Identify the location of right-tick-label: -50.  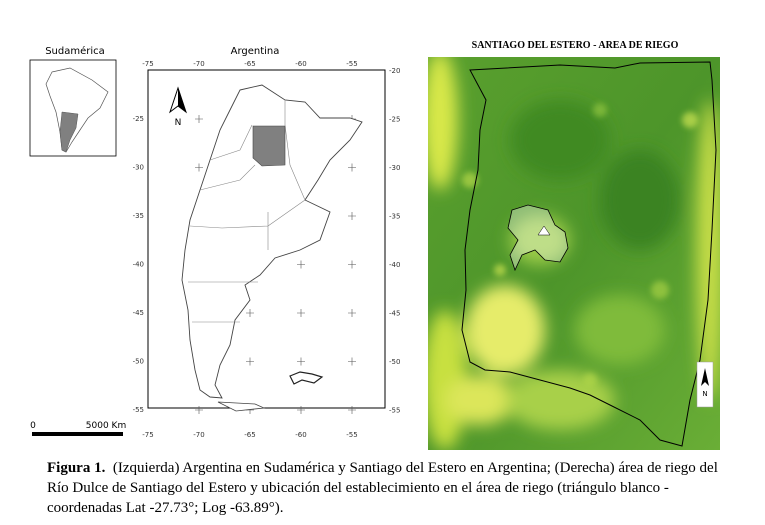
(394, 362).